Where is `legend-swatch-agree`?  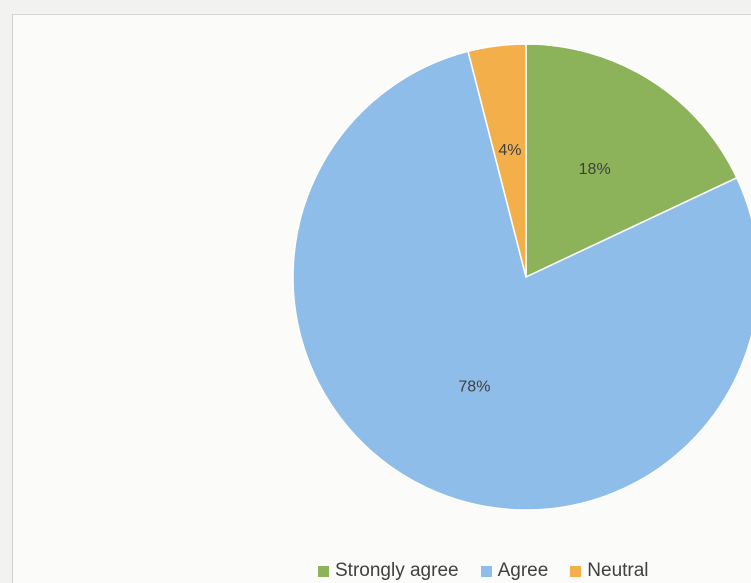
legend-swatch-agree is located at coordinates (486, 571).